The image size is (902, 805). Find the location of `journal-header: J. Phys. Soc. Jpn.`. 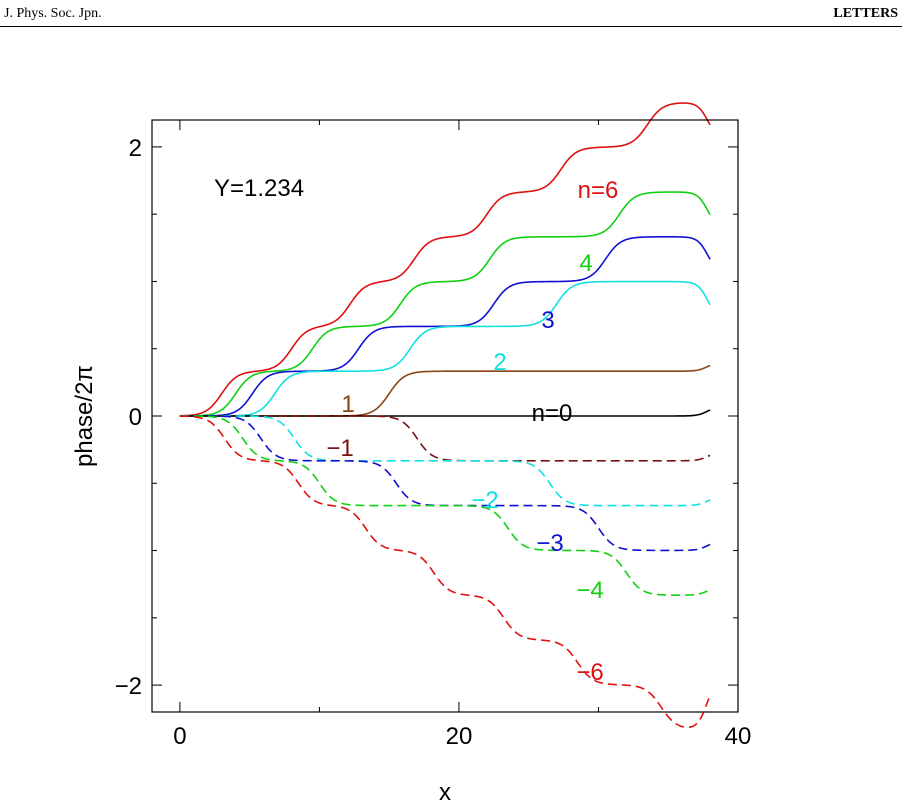

journal-header: J. Phys. Soc. Jpn. is located at coordinates (53, 13).